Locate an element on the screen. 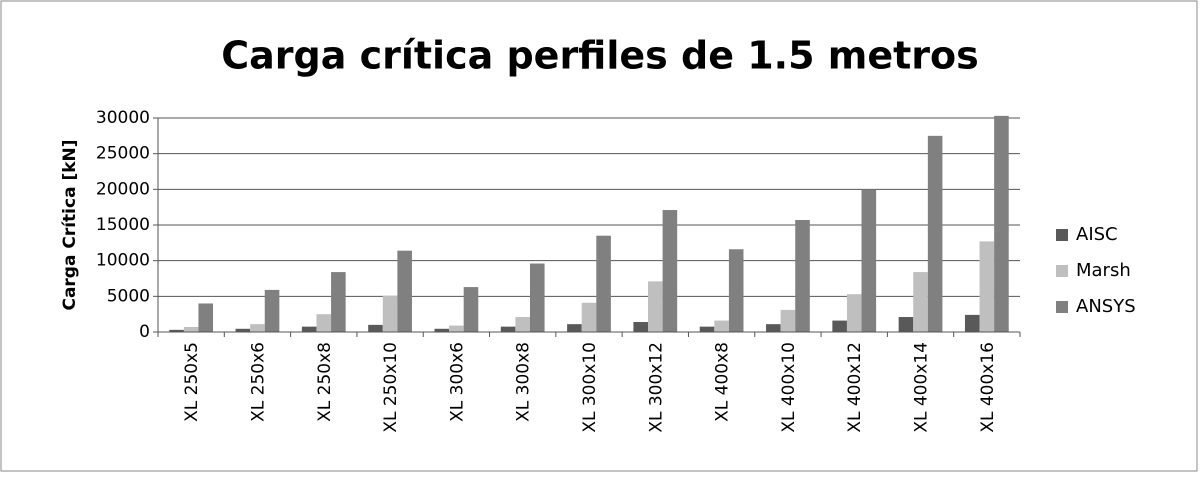 The image size is (1200, 477). y-tick-label: 20000 is located at coordinates (123, 189).